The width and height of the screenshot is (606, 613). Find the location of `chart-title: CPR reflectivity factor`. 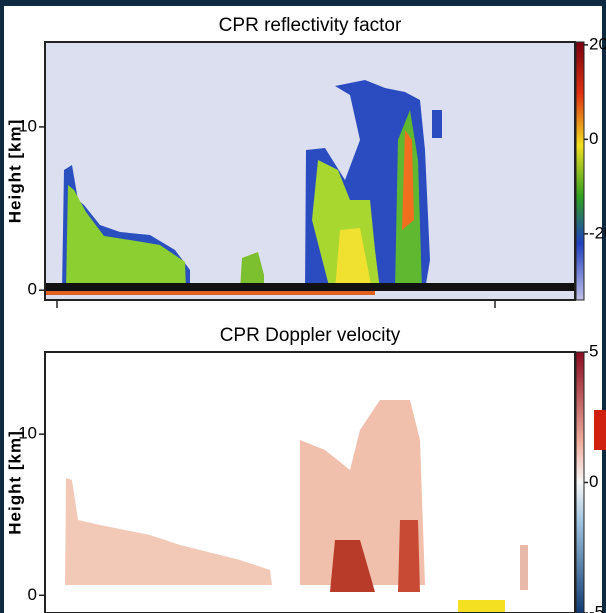

chart-title: CPR reflectivity factor is located at coordinates (310, 25).